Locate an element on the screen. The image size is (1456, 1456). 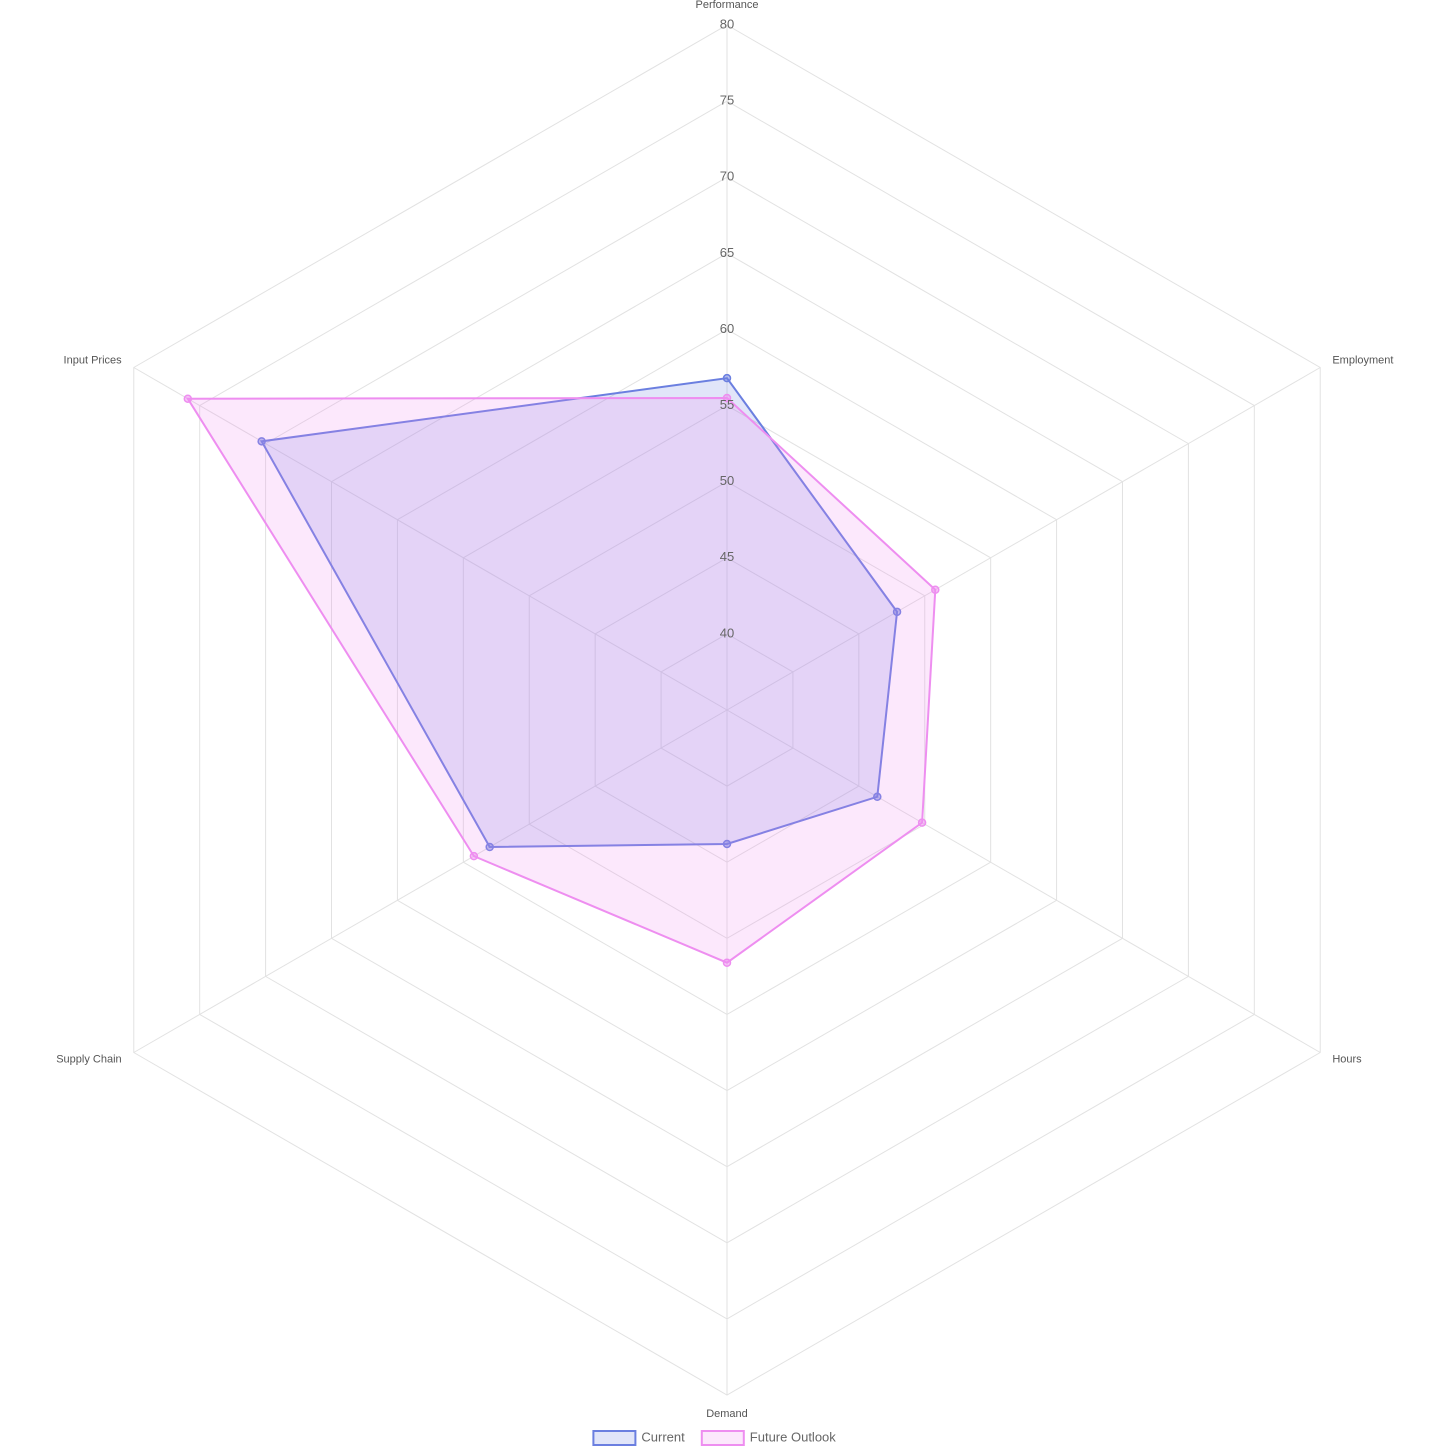
point-label: Supply Chain is located at coordinates (88, 1059).